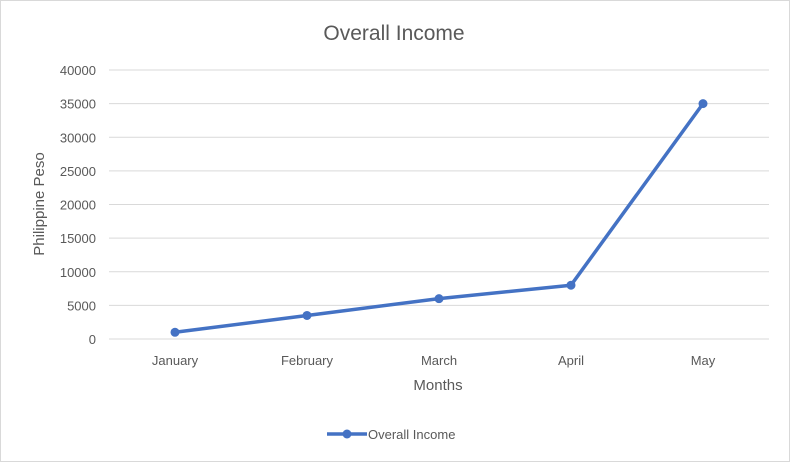 This screenshot has width=790, height=462. I want to click on x-axis-title: Months, so click(437, 385).